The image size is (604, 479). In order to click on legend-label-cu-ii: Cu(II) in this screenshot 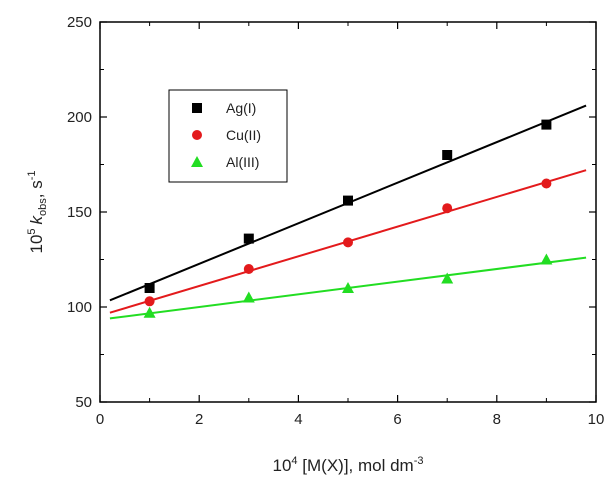, I will do `click(243, 135)`.